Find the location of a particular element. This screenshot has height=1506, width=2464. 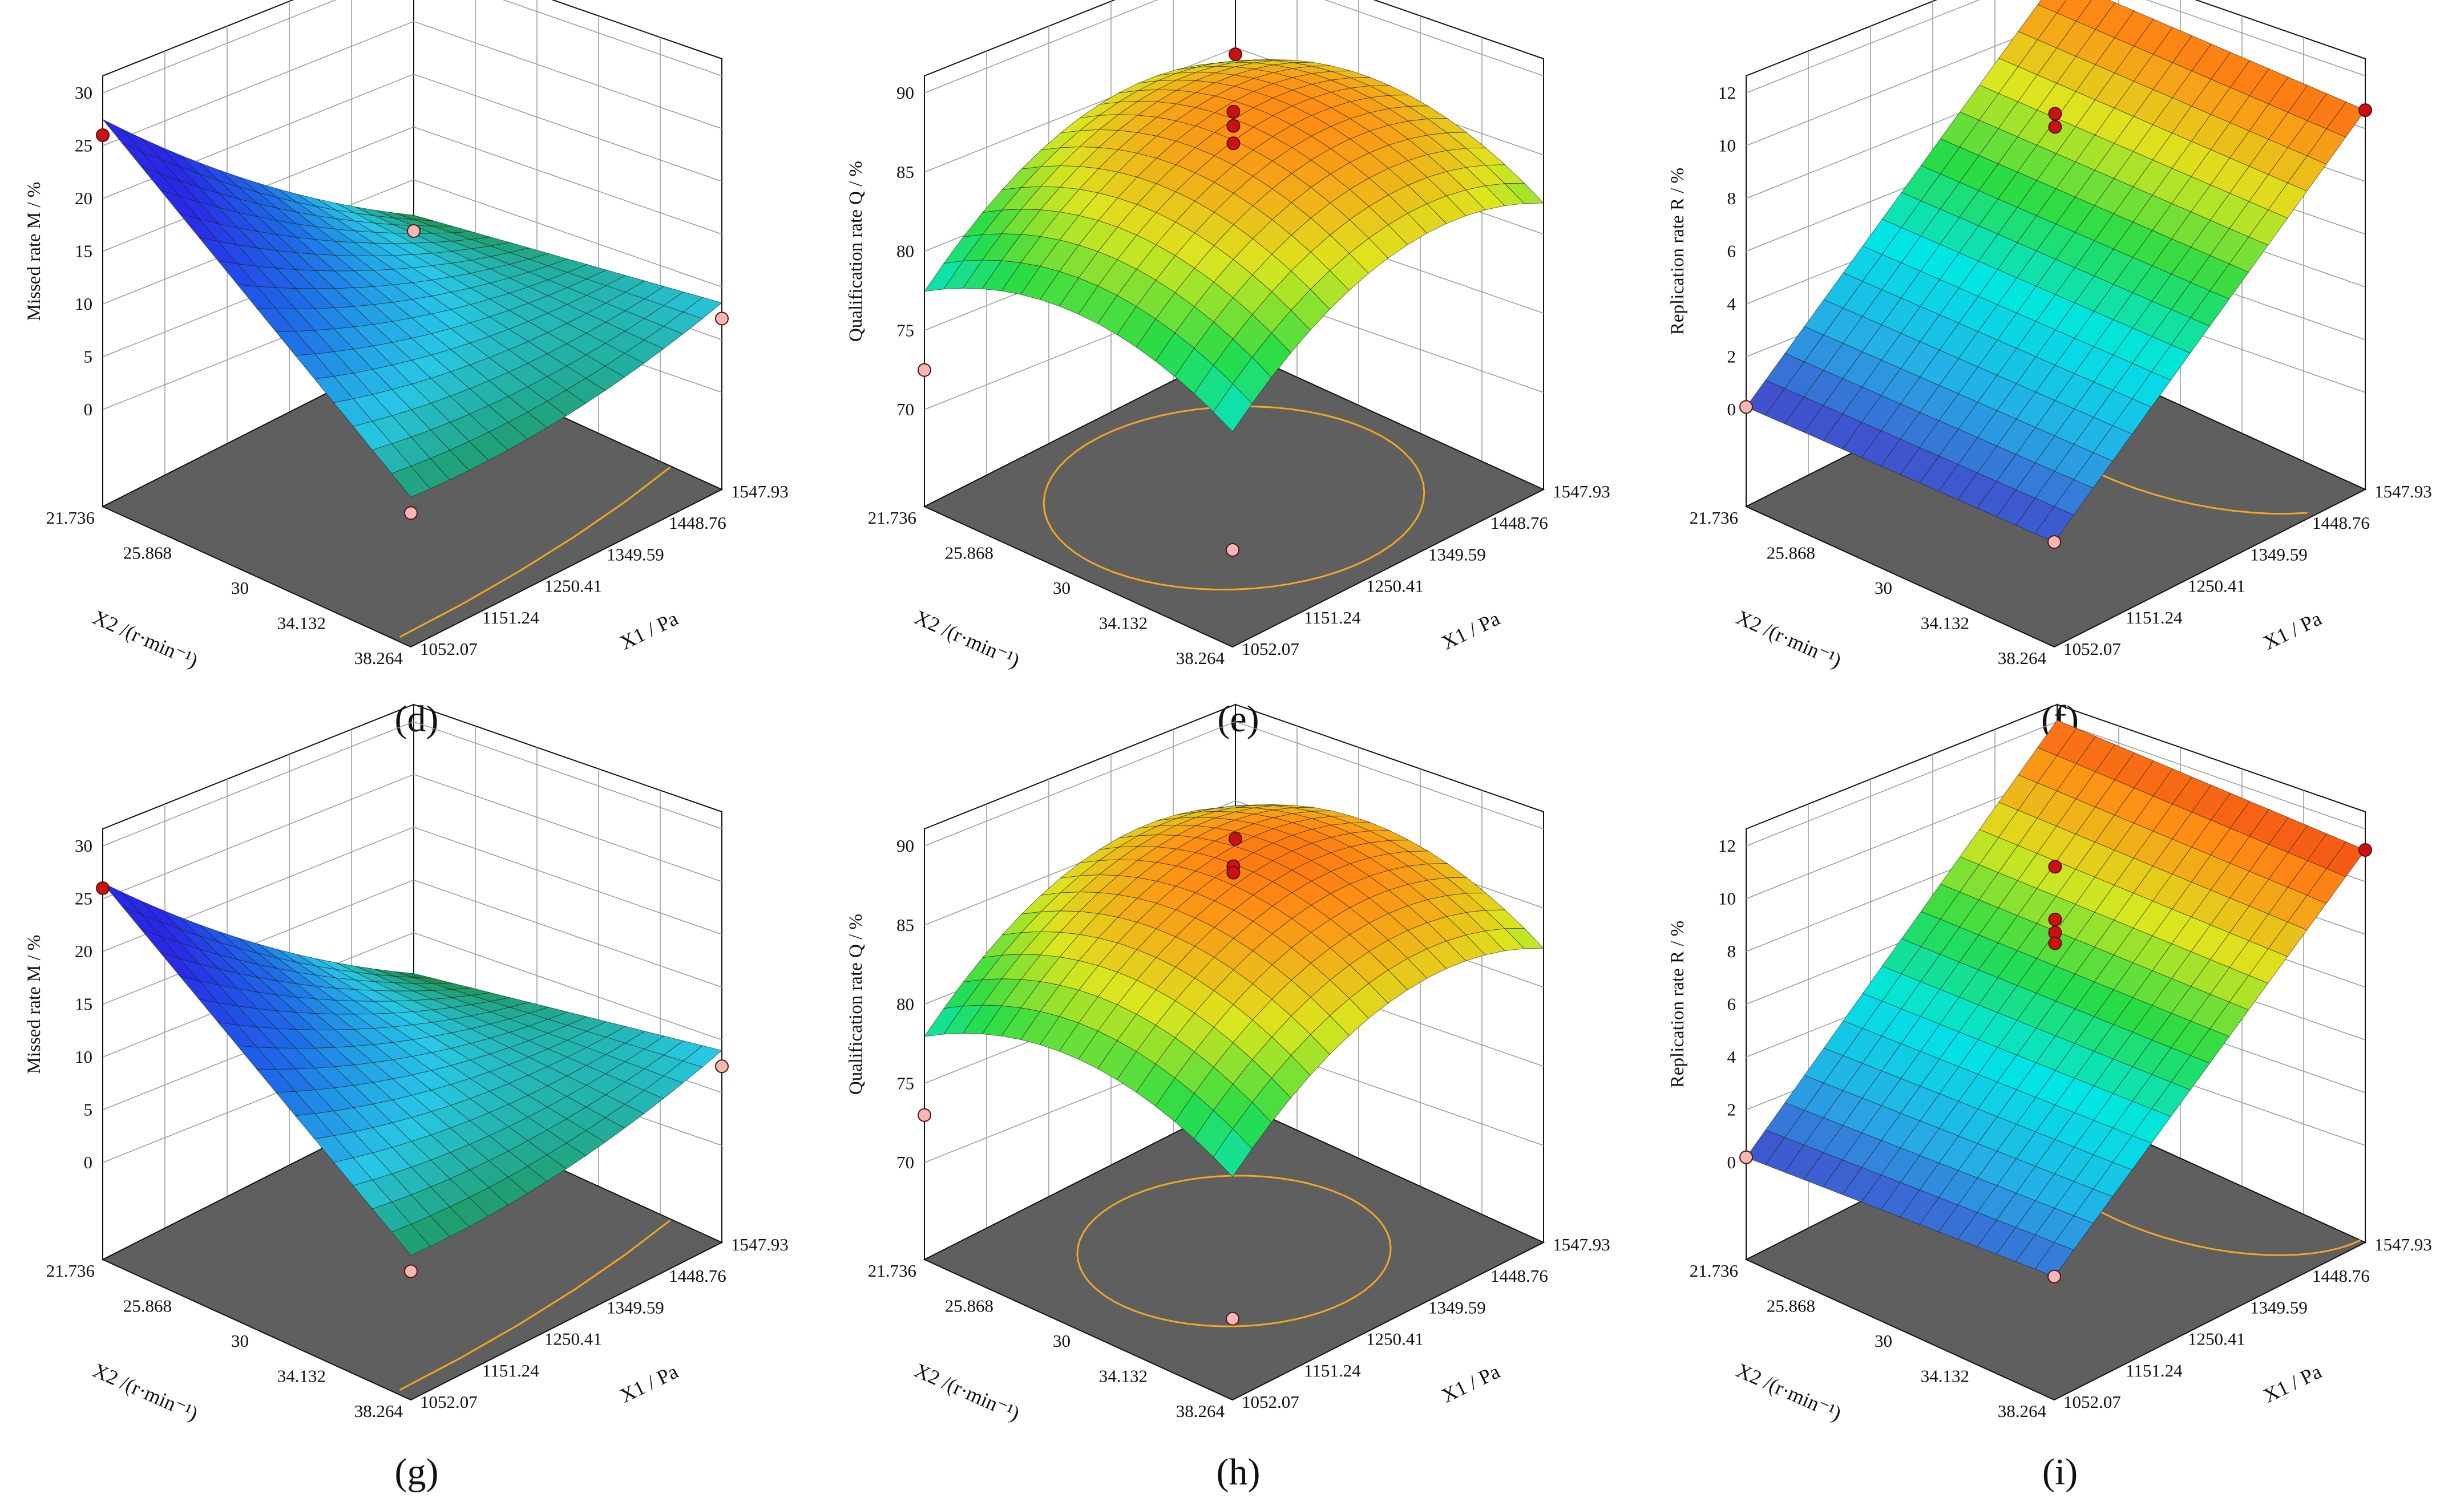

z-axis-title: Qualification rate Q / % is located at coordinates (856, 1004).